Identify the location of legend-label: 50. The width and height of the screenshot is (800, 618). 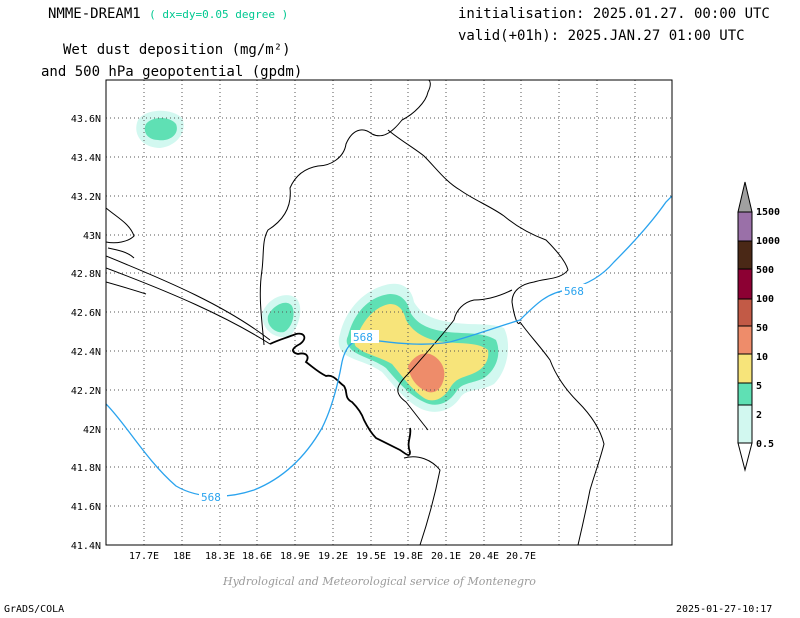
(762, 328).